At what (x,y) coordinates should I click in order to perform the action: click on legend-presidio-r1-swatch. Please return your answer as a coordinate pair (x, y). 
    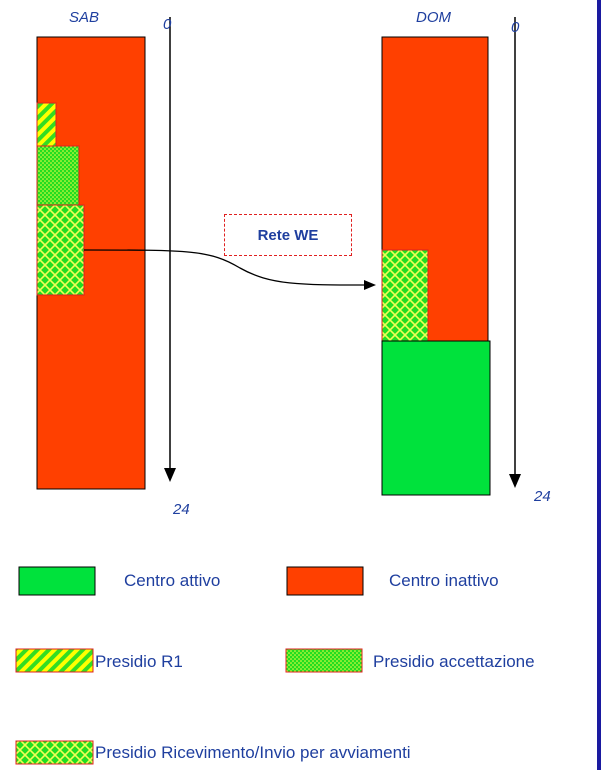
    Looking at the image, I should click on (54, 660).